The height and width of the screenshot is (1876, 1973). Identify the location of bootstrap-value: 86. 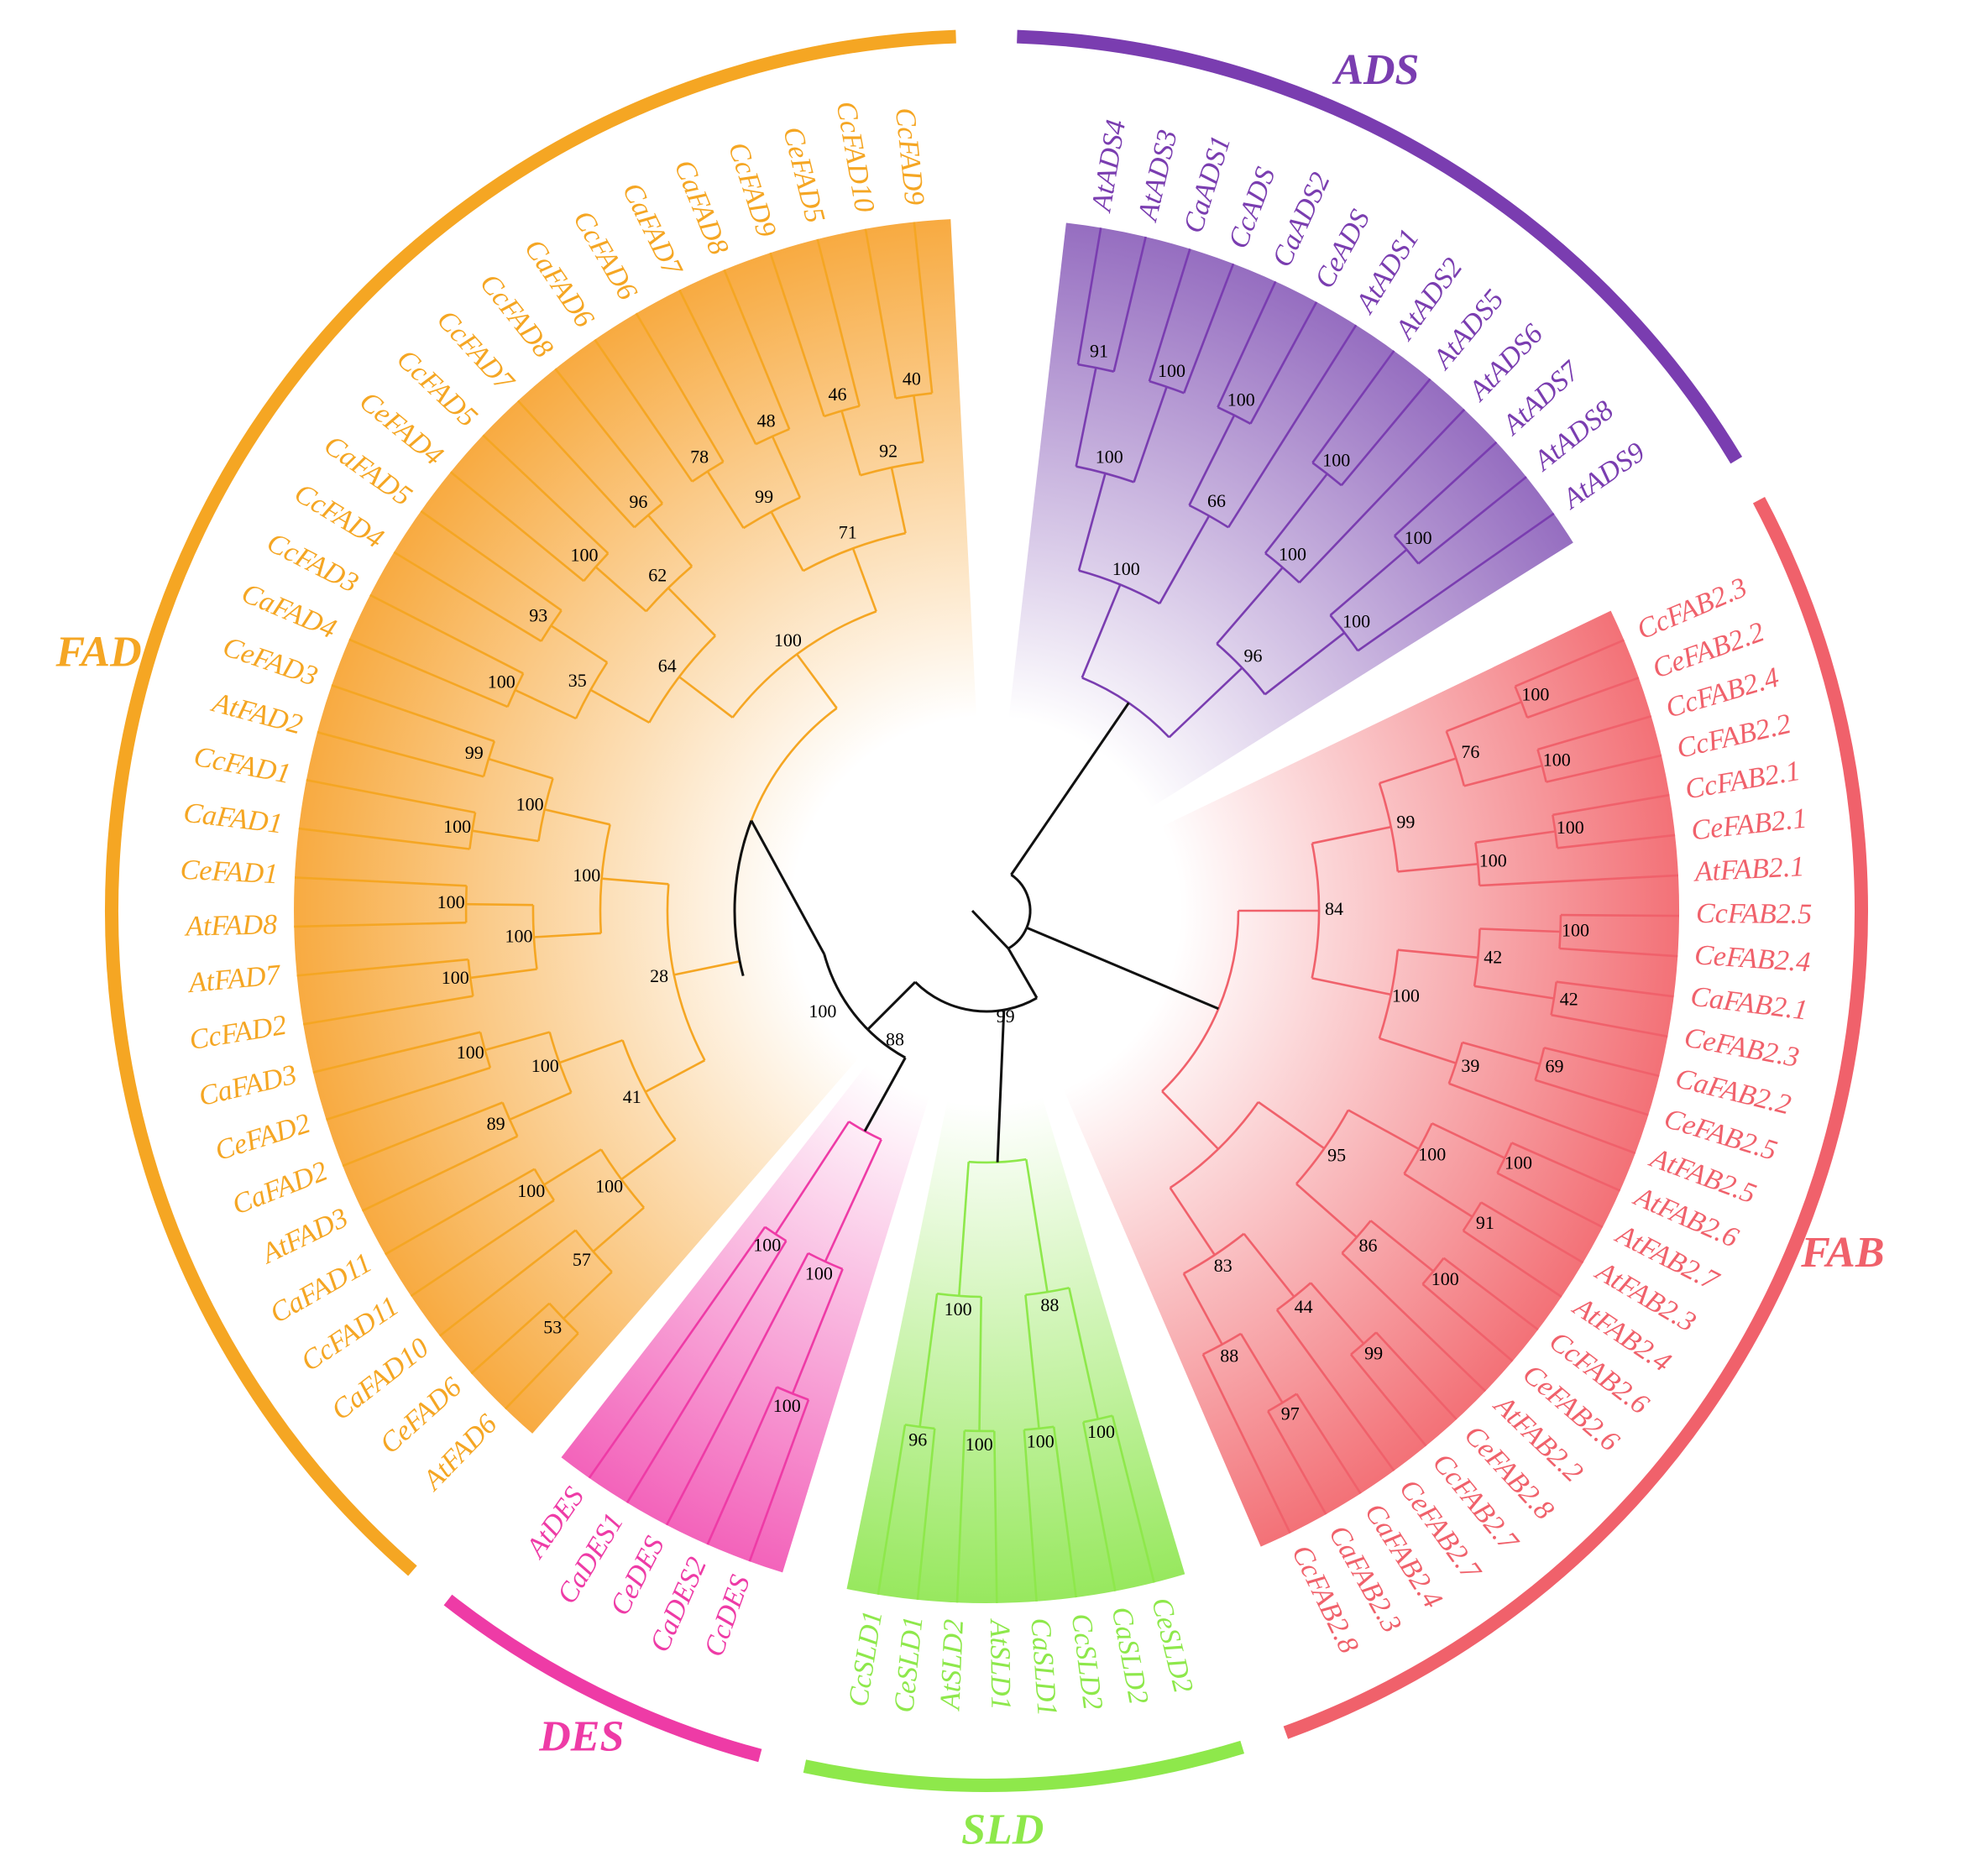
(1368, 1245).